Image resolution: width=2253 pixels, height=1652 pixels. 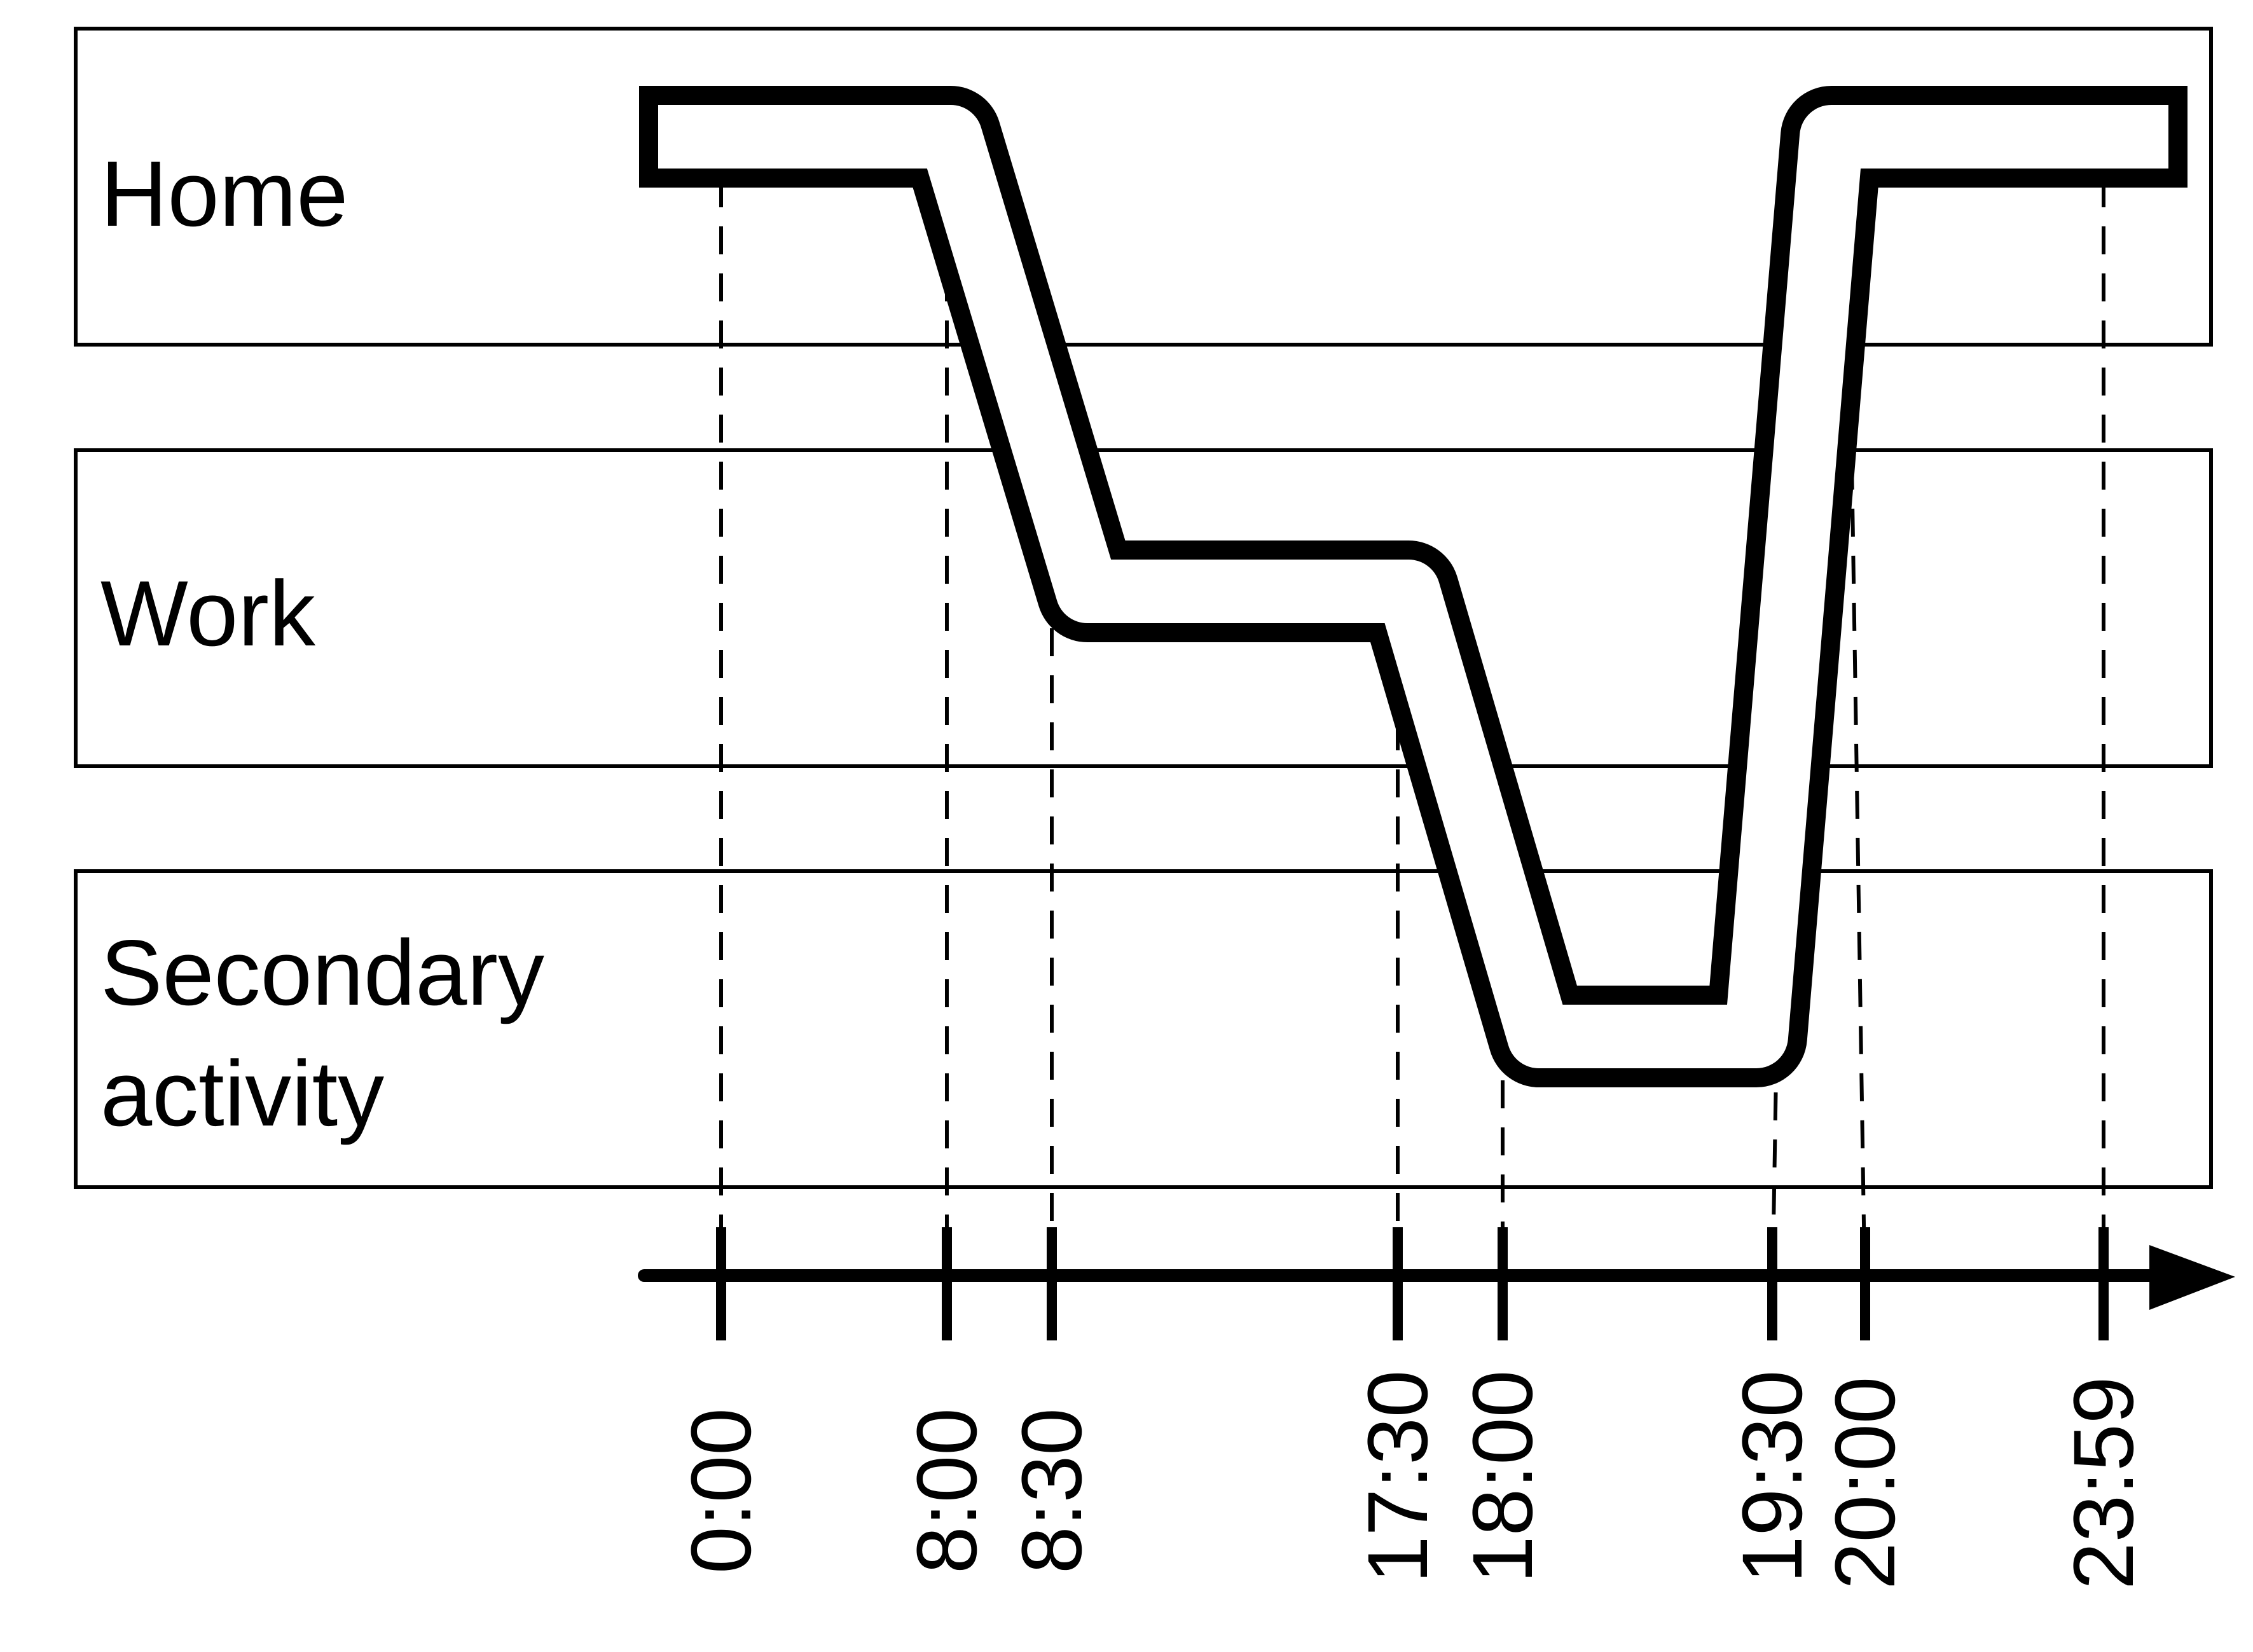 I want to click on zone-label-work: Work, so click(x=208, y=613).